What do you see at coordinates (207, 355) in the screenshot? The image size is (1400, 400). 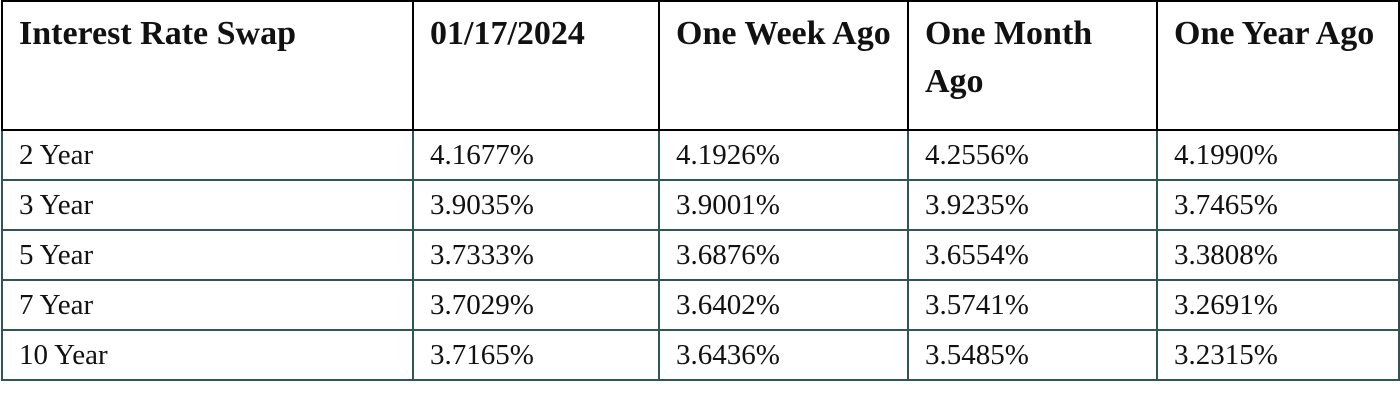 I see `term-cell: 10 Year` at bounding box center [207, 355].